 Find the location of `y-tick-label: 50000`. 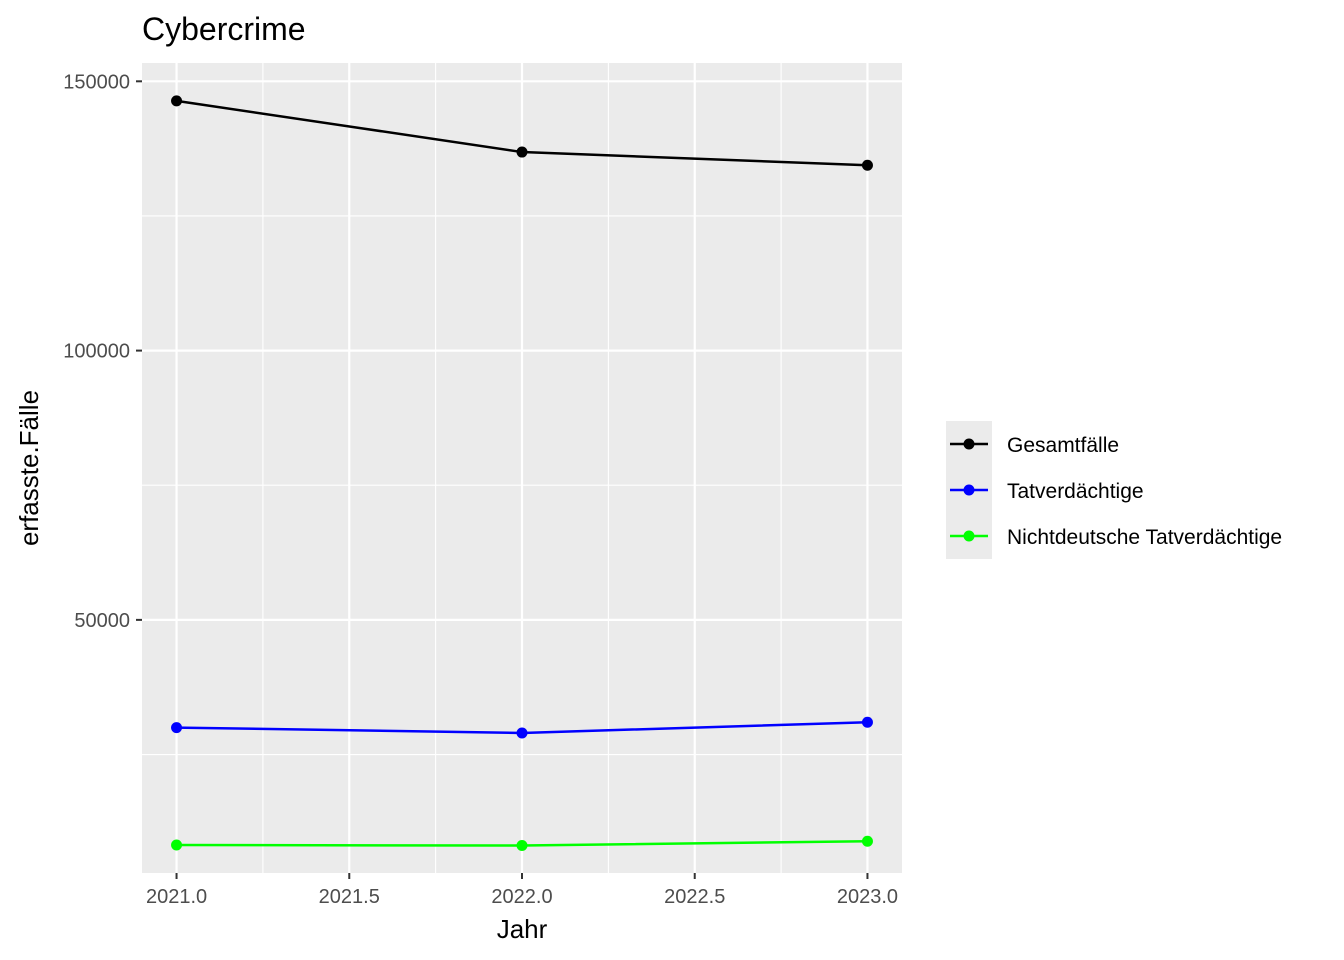

y-tick-label: 50000 is located at coordinates (102, 621).